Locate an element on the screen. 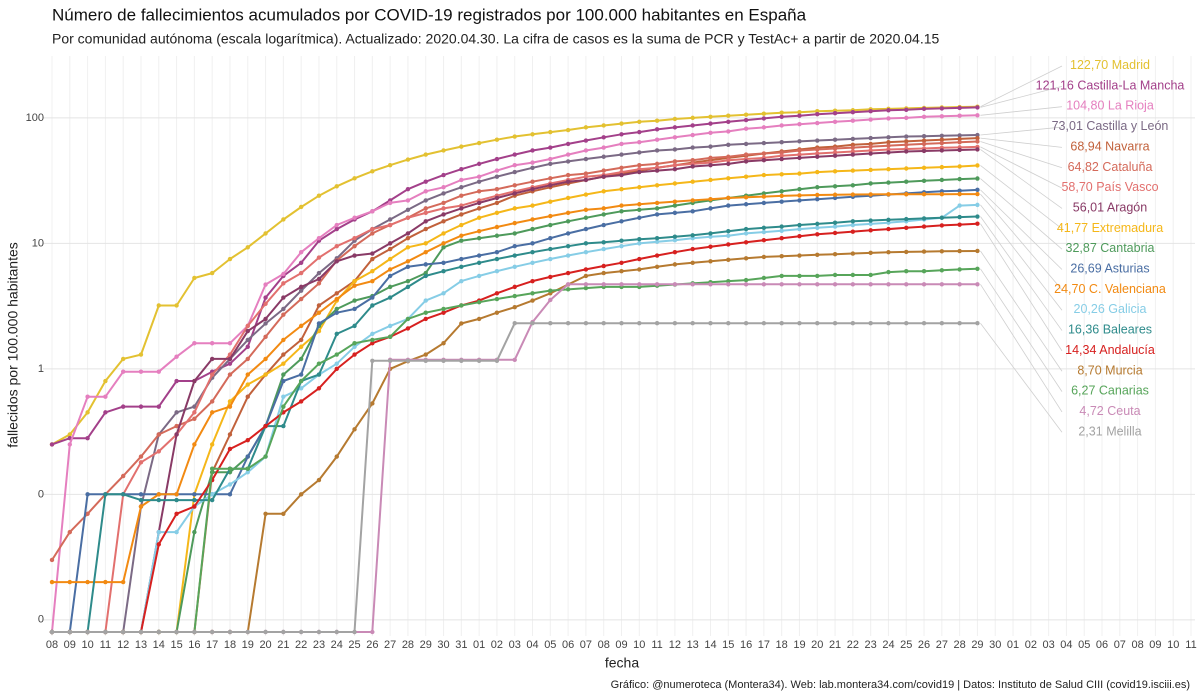  x-tick-label: 13 is located at coordinates (693, 645).